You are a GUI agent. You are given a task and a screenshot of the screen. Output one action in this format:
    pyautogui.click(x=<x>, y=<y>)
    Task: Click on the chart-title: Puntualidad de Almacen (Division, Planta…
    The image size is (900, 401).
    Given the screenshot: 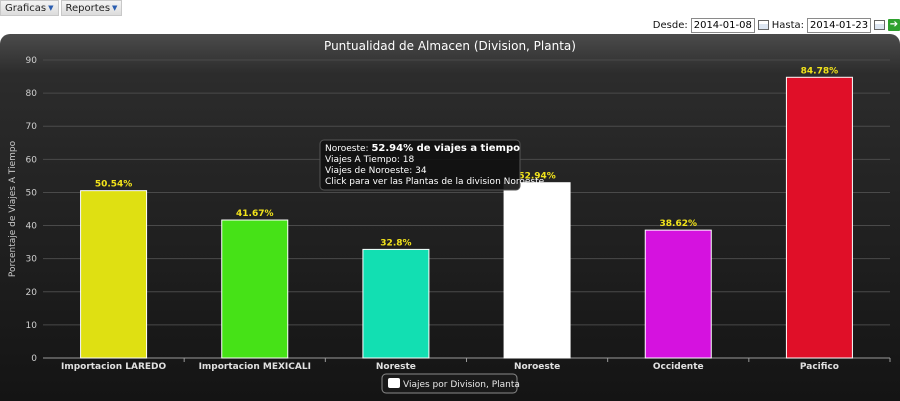 What is the action you would take?
    pyautogui.click(x=450, y=46)
    